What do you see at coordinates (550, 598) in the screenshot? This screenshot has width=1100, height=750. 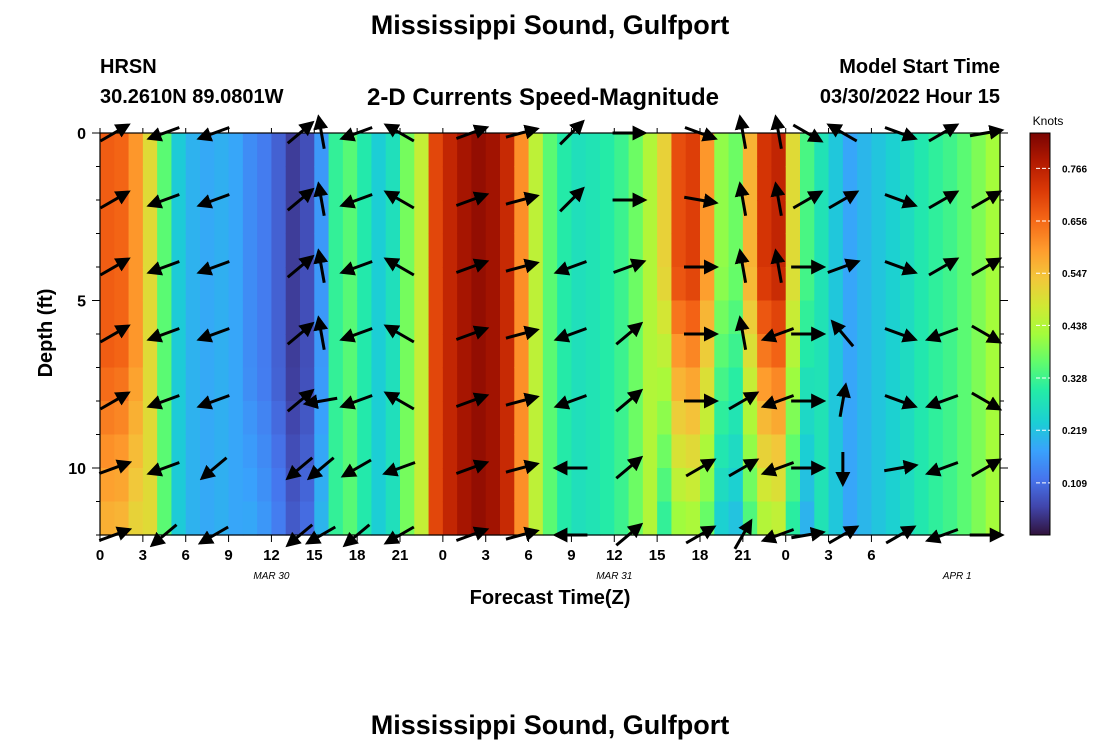 I see `x-axis-label: Forecast Time(Z)` at bounding box center [550, 598].